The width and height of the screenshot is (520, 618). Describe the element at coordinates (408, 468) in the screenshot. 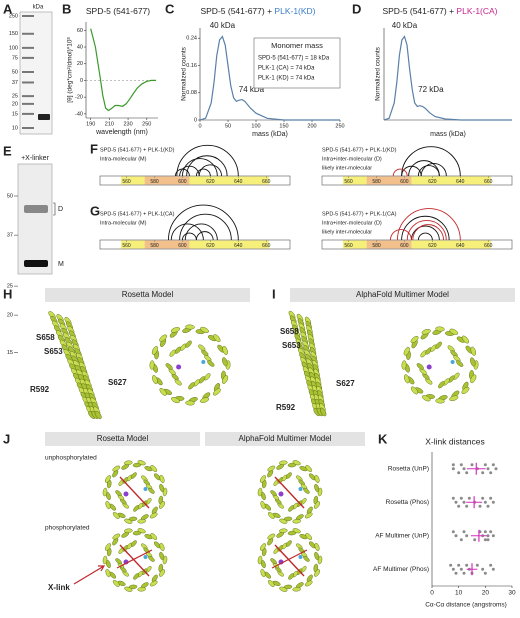

I see `category-label: Rosetta (UnP)` at that location.